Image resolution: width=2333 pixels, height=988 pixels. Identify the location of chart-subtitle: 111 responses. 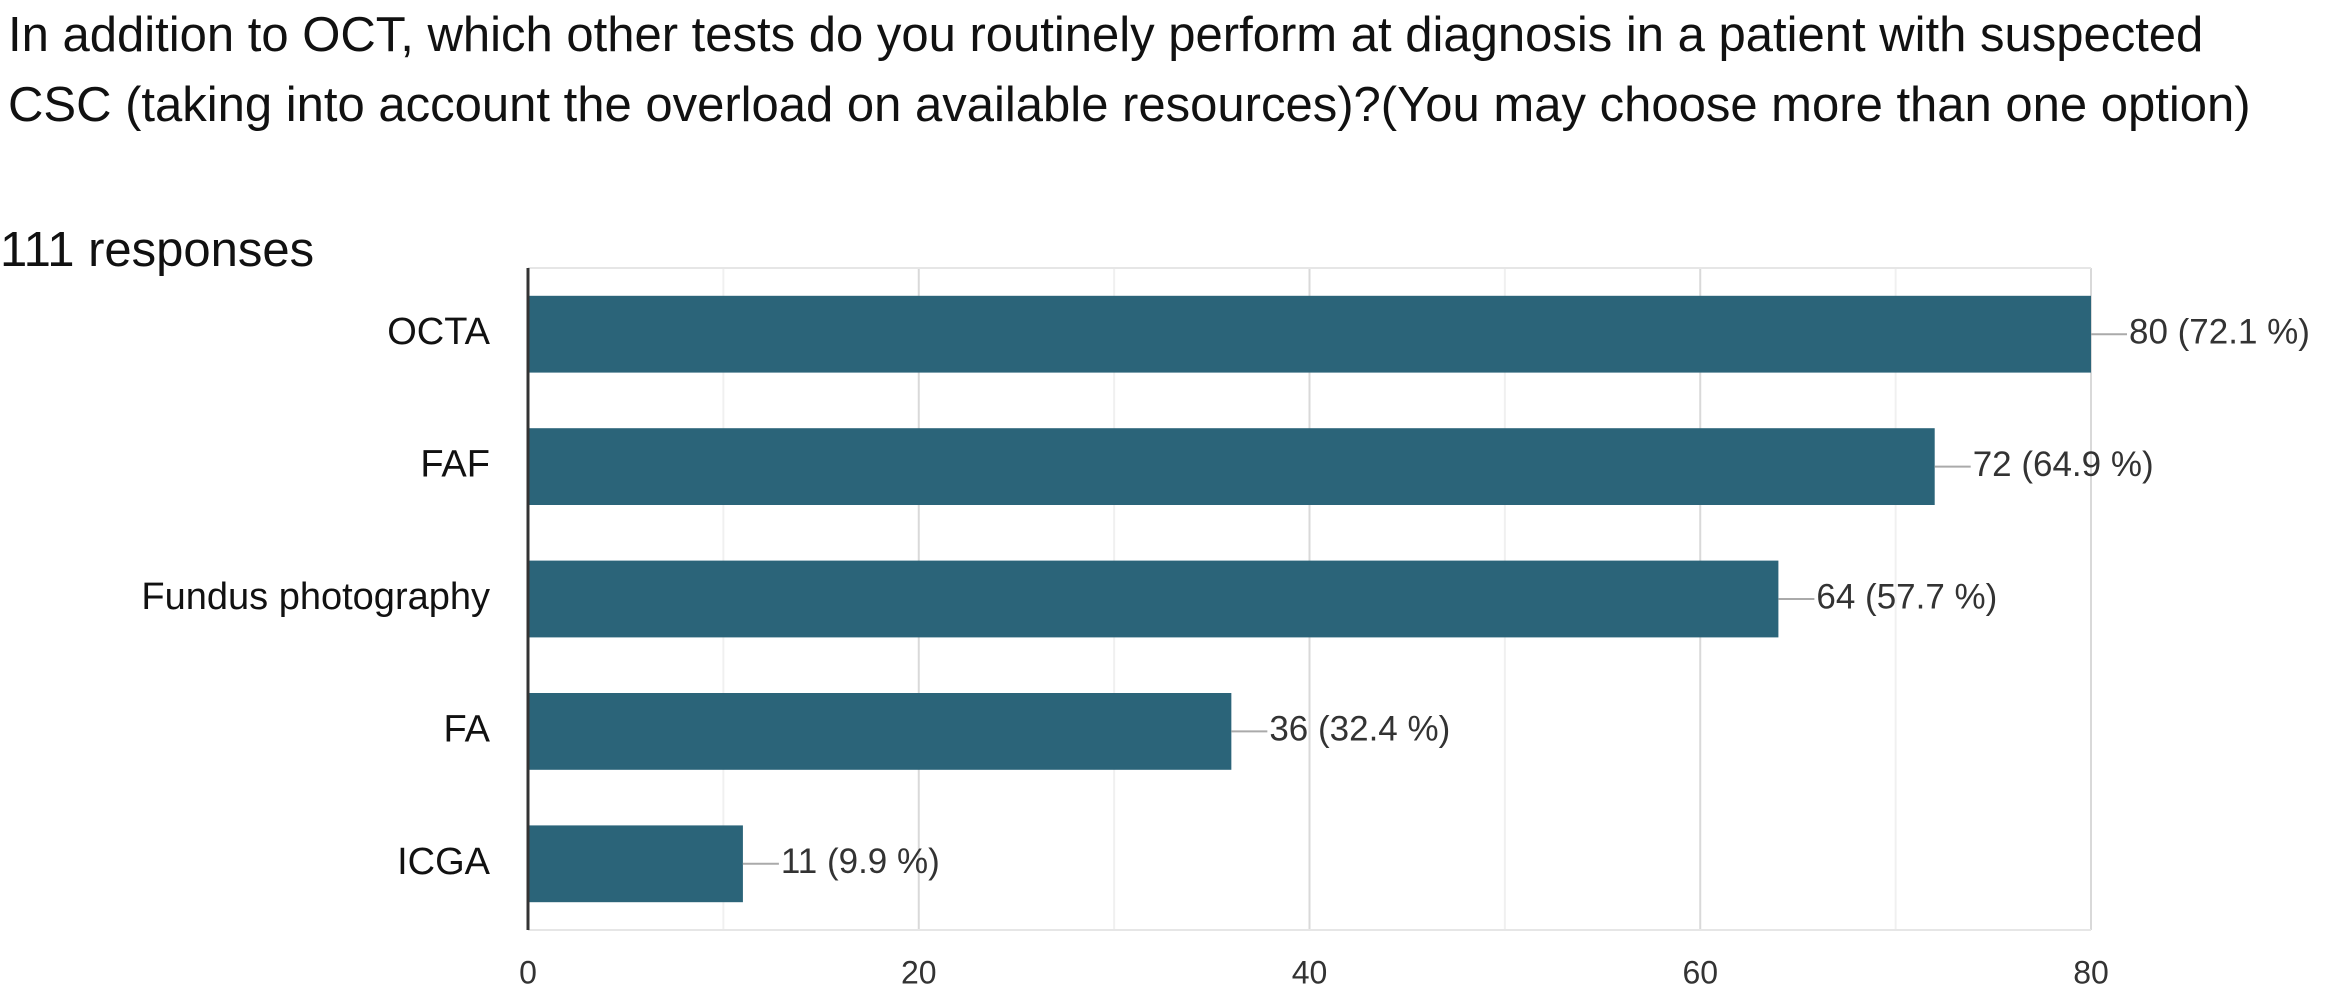
(157, 250).